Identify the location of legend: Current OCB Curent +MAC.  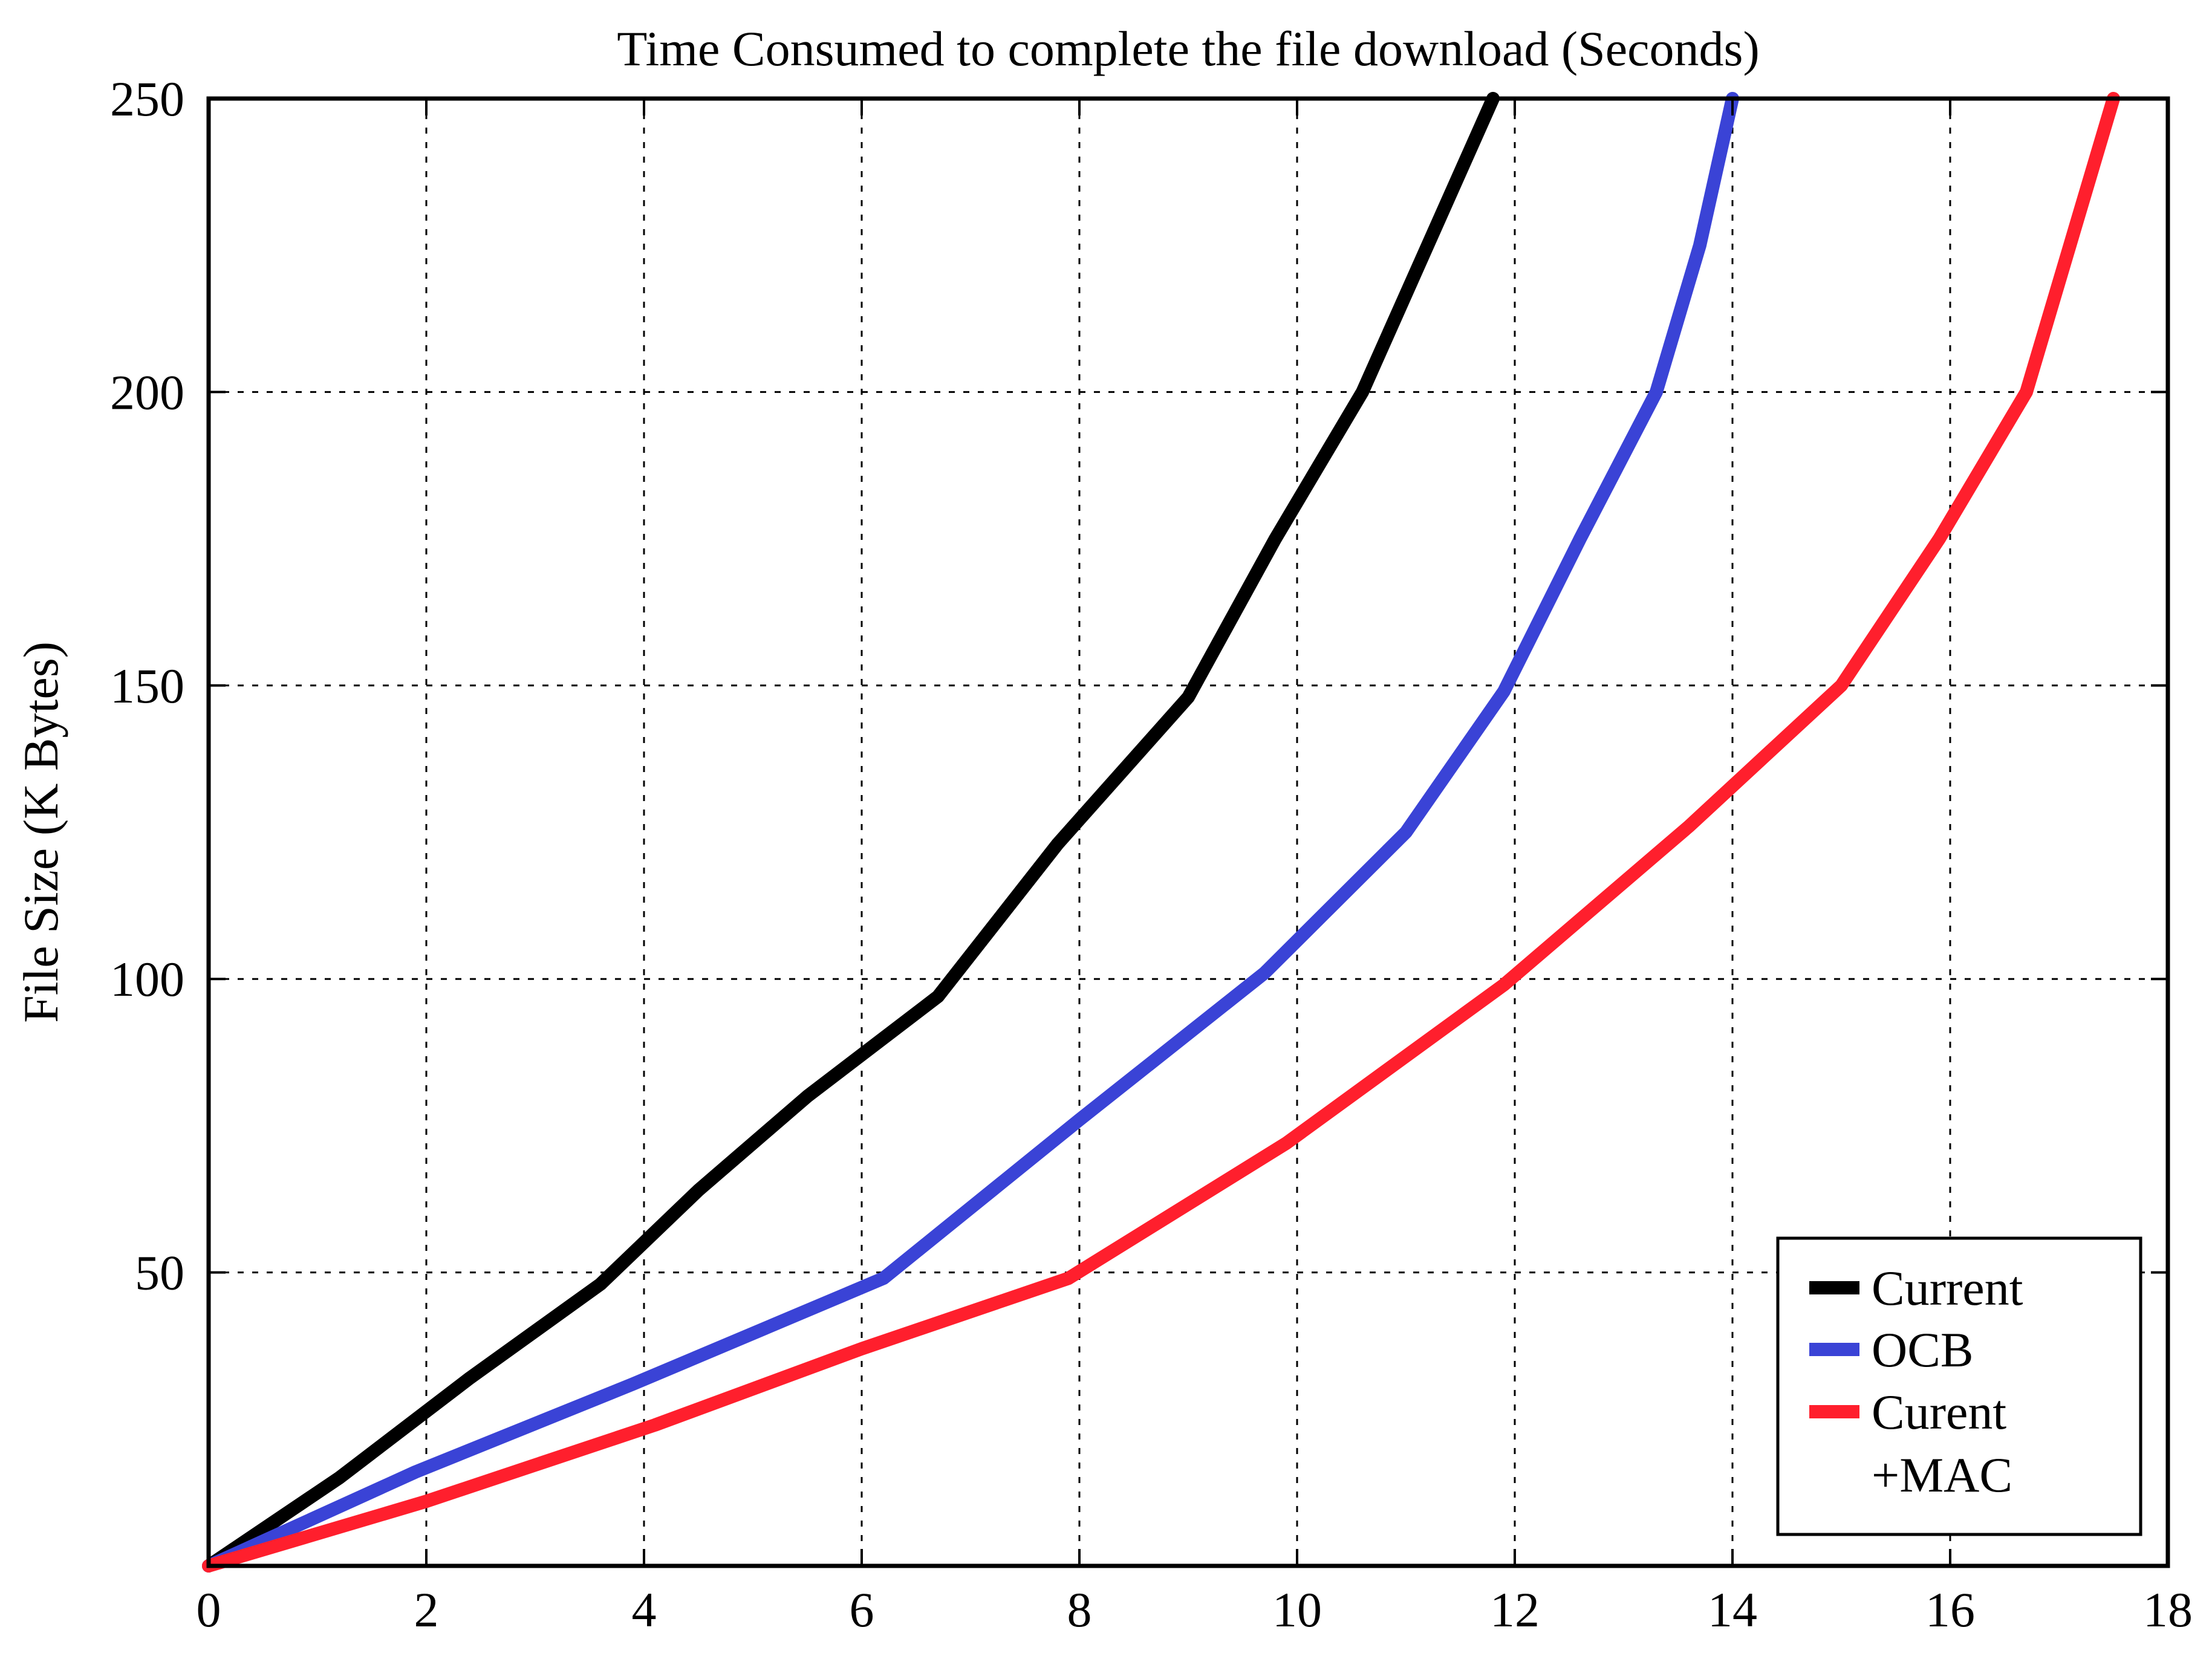
(1959, 1386).